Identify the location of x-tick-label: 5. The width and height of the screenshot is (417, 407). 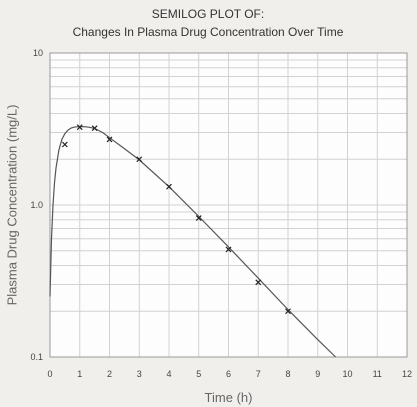
(198, 374).